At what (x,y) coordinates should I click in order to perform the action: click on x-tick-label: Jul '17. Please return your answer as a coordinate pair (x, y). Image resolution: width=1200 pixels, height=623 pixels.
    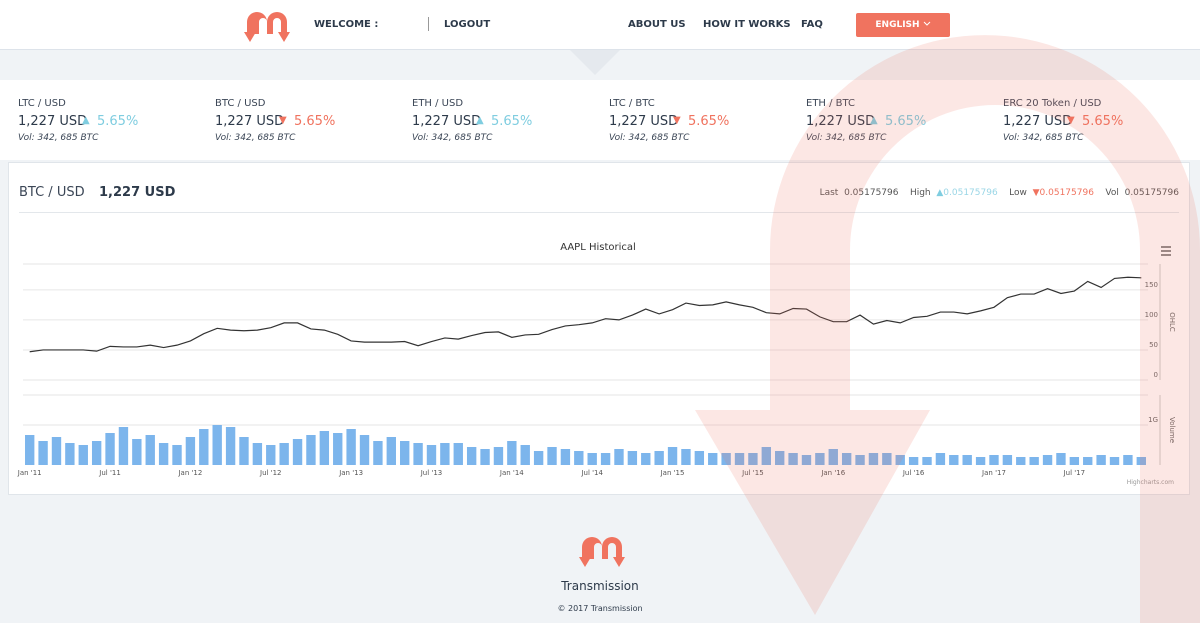
    Looking at the image, I should click on (1074, 473).